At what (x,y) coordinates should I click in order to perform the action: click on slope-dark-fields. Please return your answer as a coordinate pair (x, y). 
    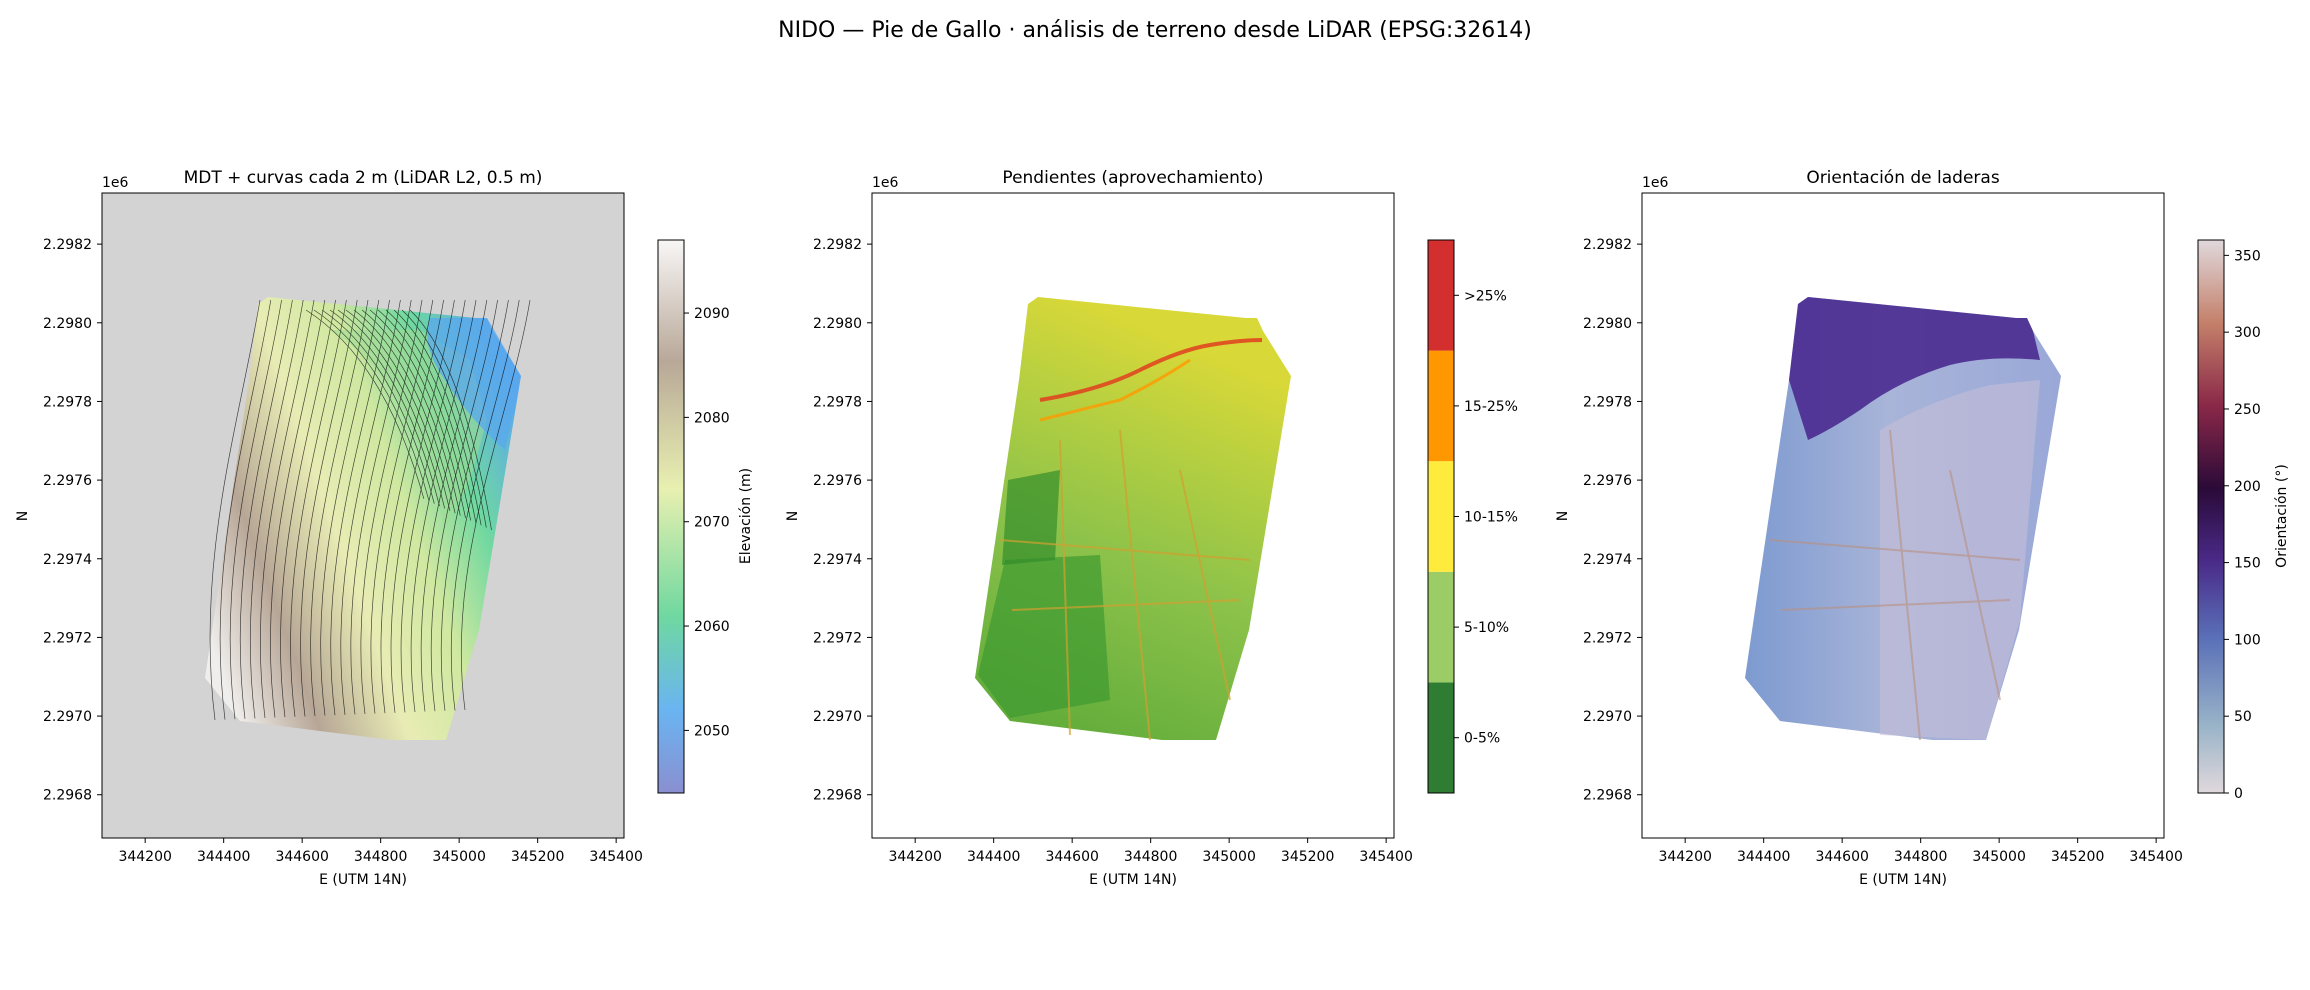
    Looking at the image, I should click on (1044, 636).